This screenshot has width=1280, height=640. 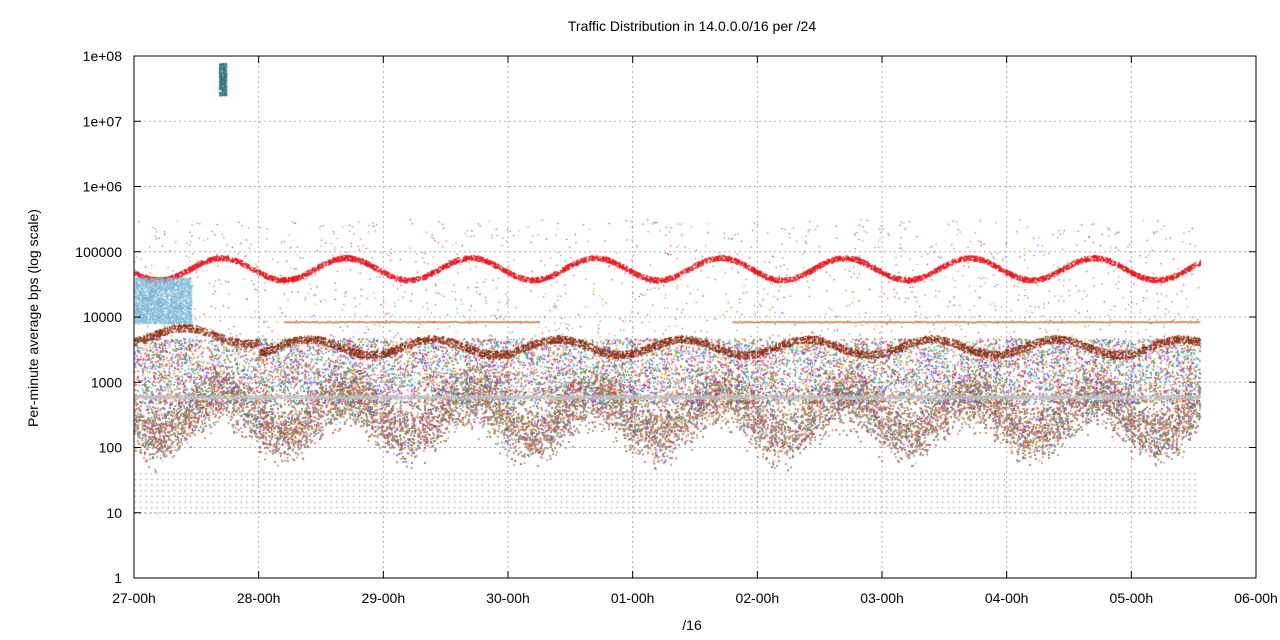 What do you see at coordinates (134, 598) in the screenshot?
I see `x-tick-label: 27-00h` at bounding box center [134, 598].